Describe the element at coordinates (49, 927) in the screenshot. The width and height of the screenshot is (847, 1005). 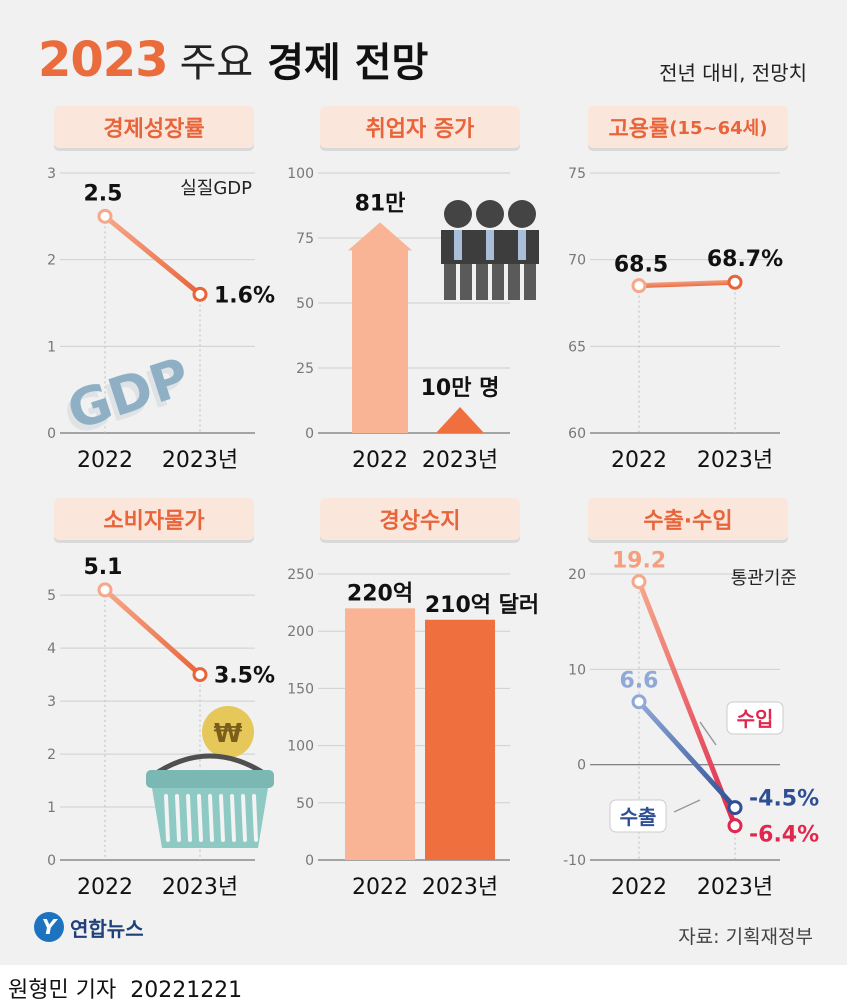
I see `yonhap-logo-icon: Y` at that location.